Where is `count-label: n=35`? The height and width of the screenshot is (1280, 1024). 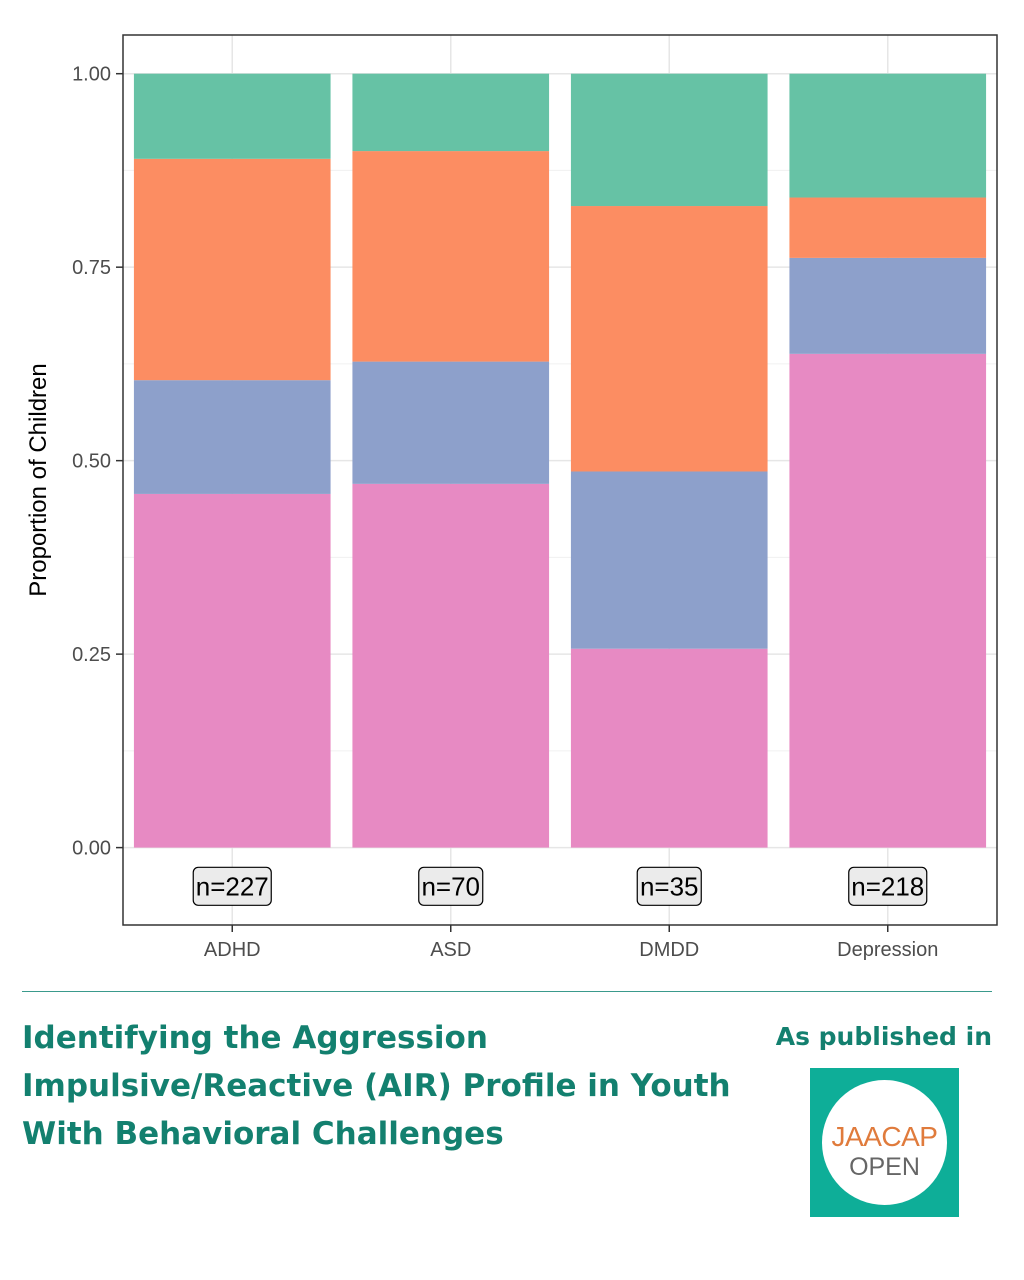
count-label: n=35 is located at coordinates (669, 886).